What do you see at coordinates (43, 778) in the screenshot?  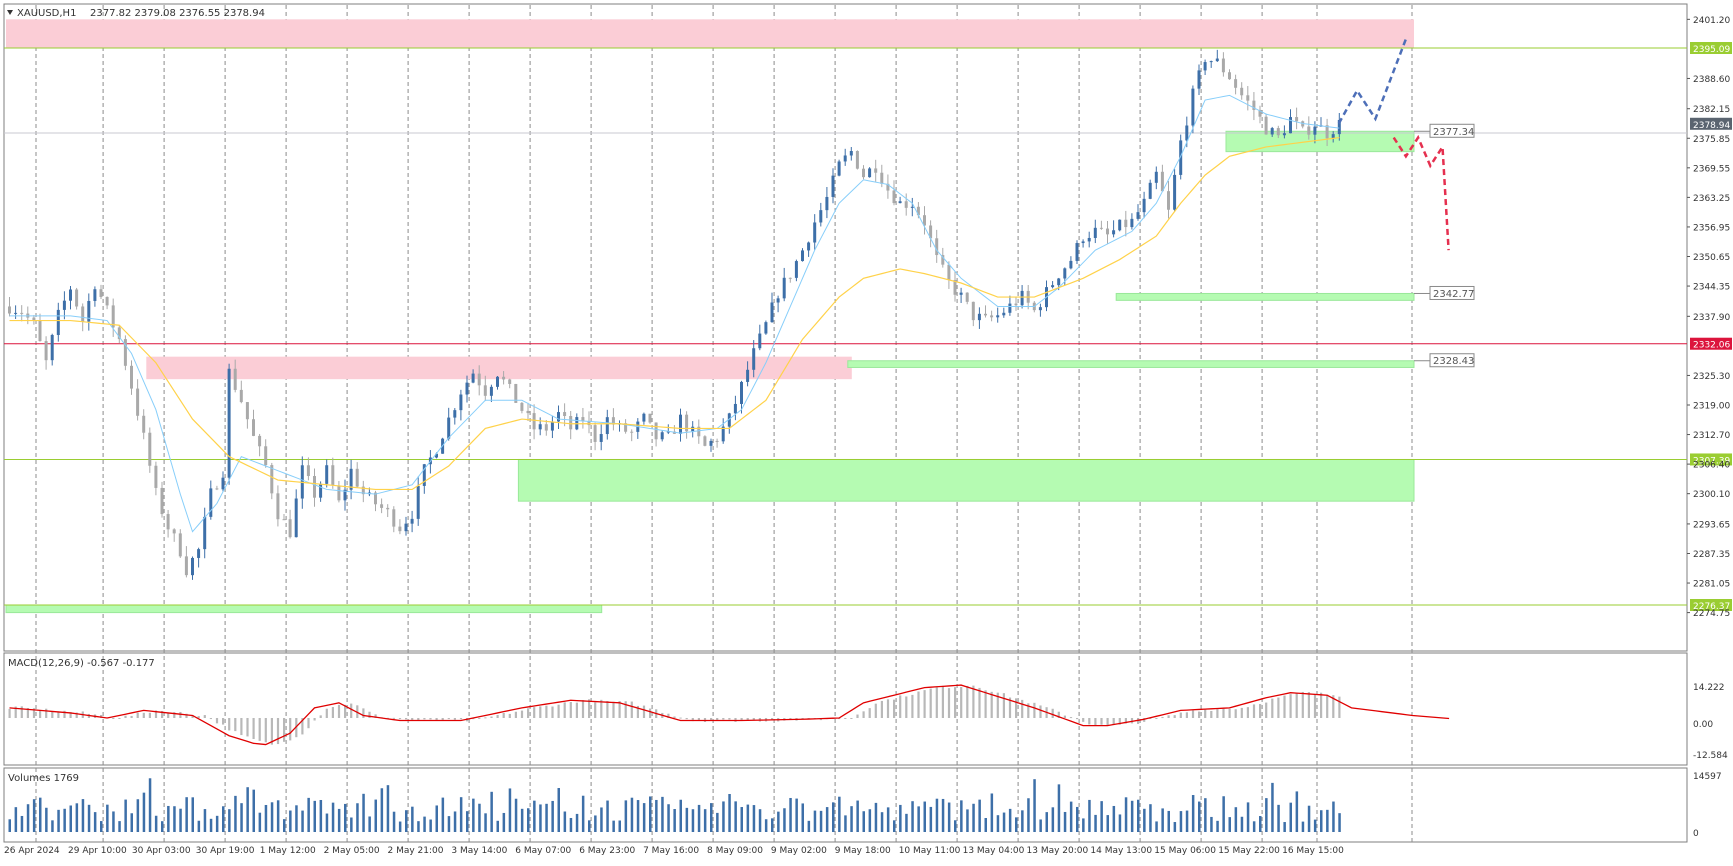 I see `volume-label: Volumes 1769` at bounding box center [43, 778].